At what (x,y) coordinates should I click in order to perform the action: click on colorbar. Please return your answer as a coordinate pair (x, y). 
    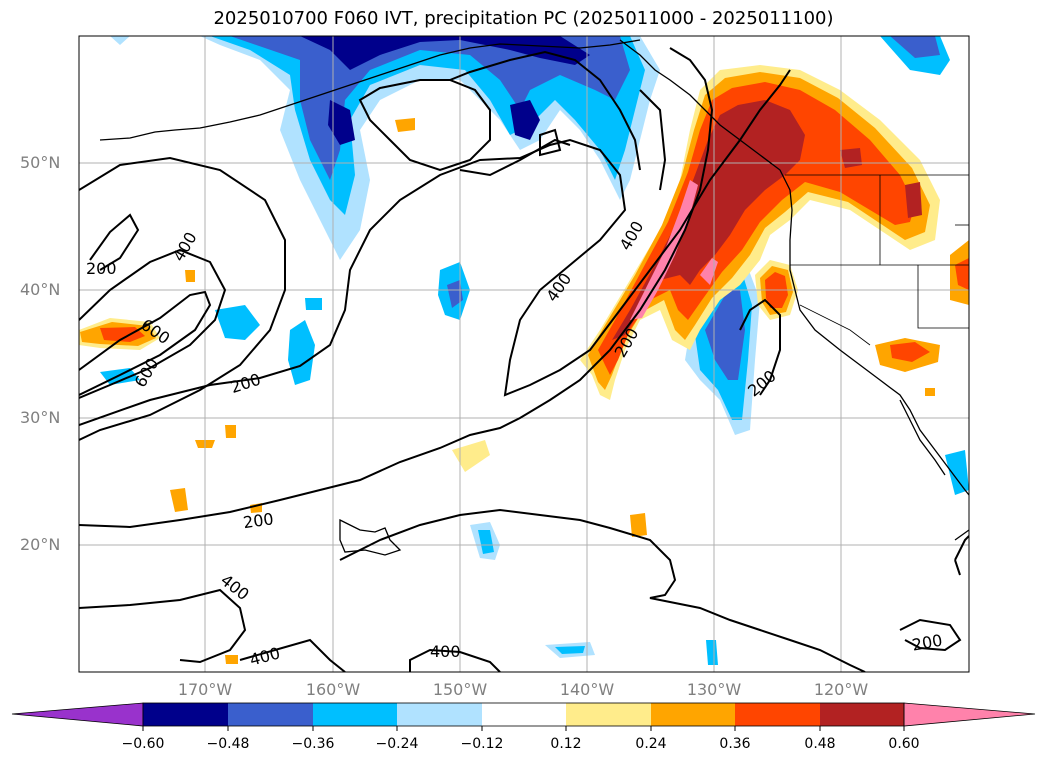
    Looking at the image, I should click on (523, 716).